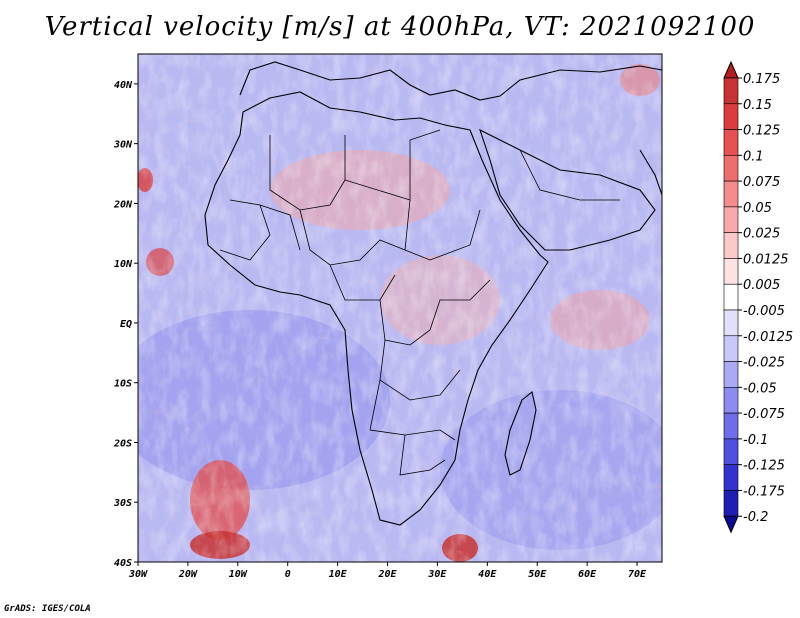 The height and width of the screenshot is (618, 800). Describe the element at coordinates (650, 172) in the screenshot. I see `india-coastline` at that location.